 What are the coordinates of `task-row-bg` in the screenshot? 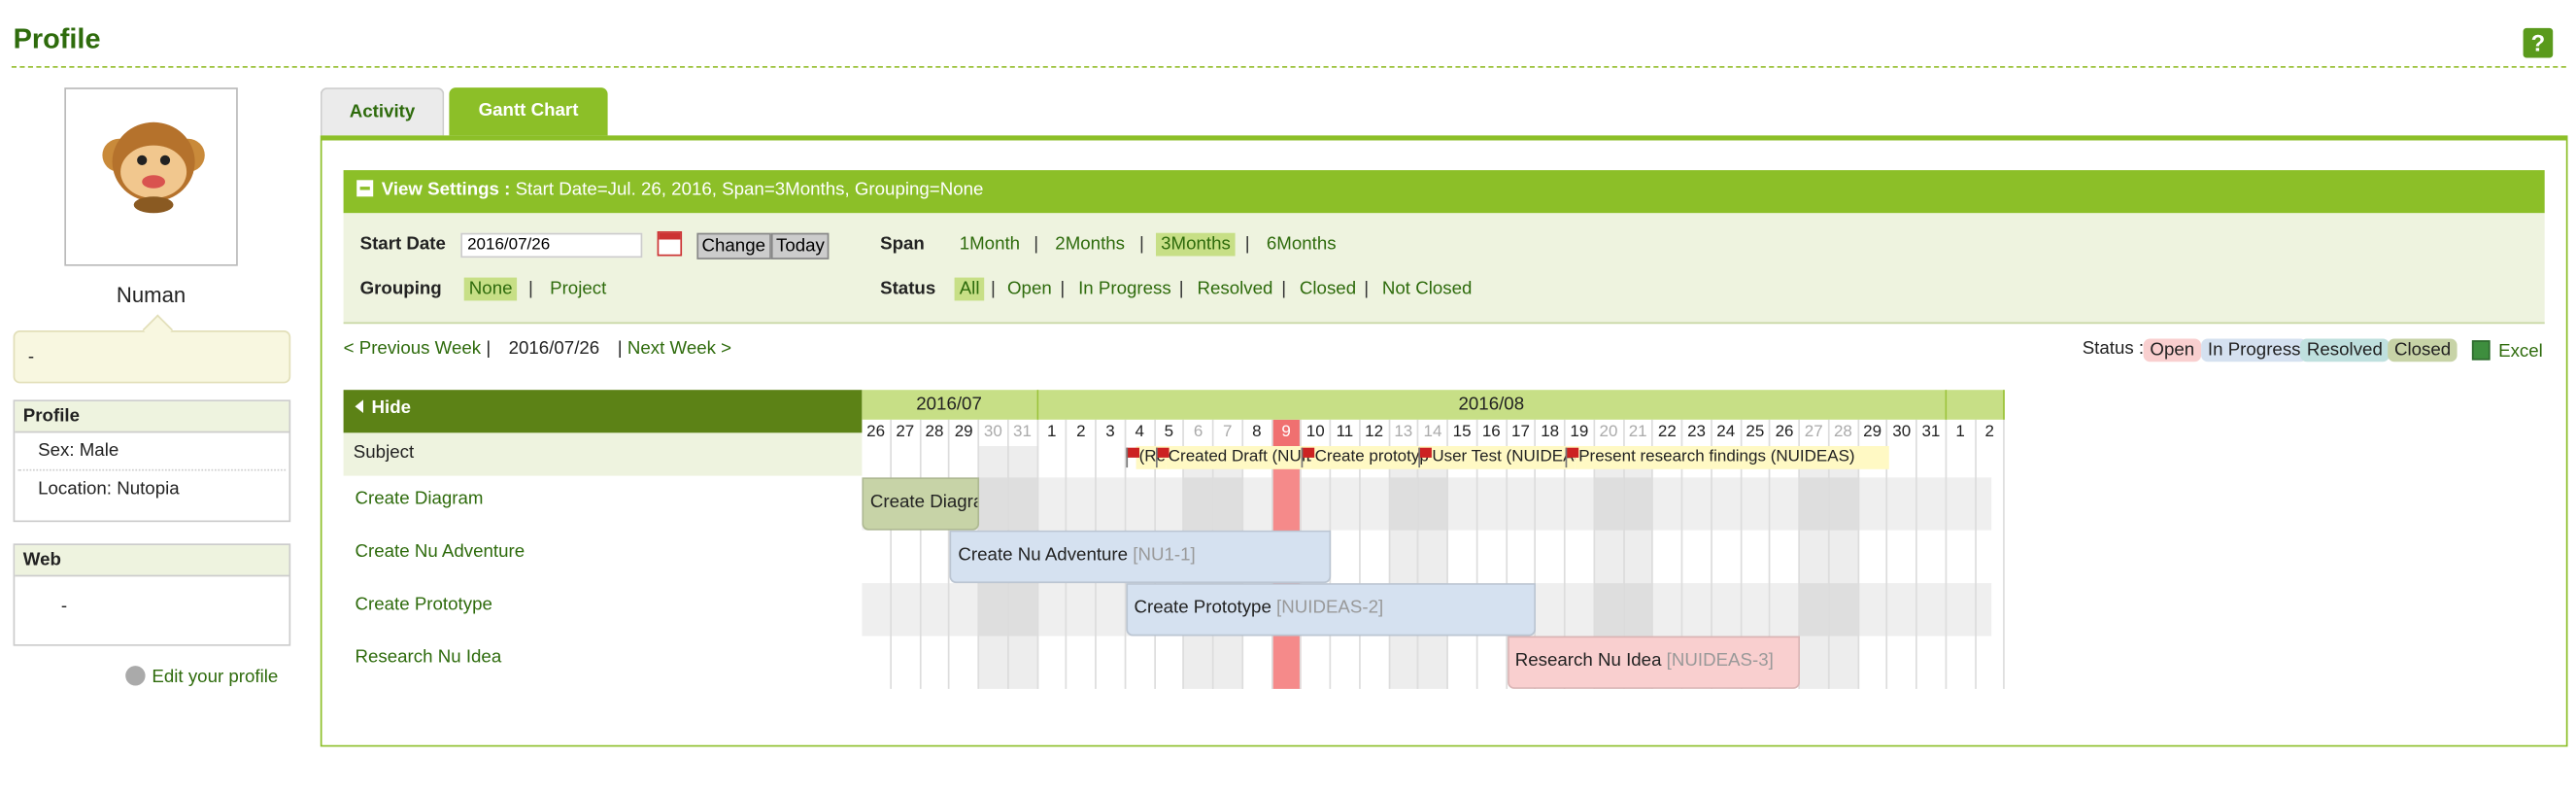 It's located at (1427, 662).